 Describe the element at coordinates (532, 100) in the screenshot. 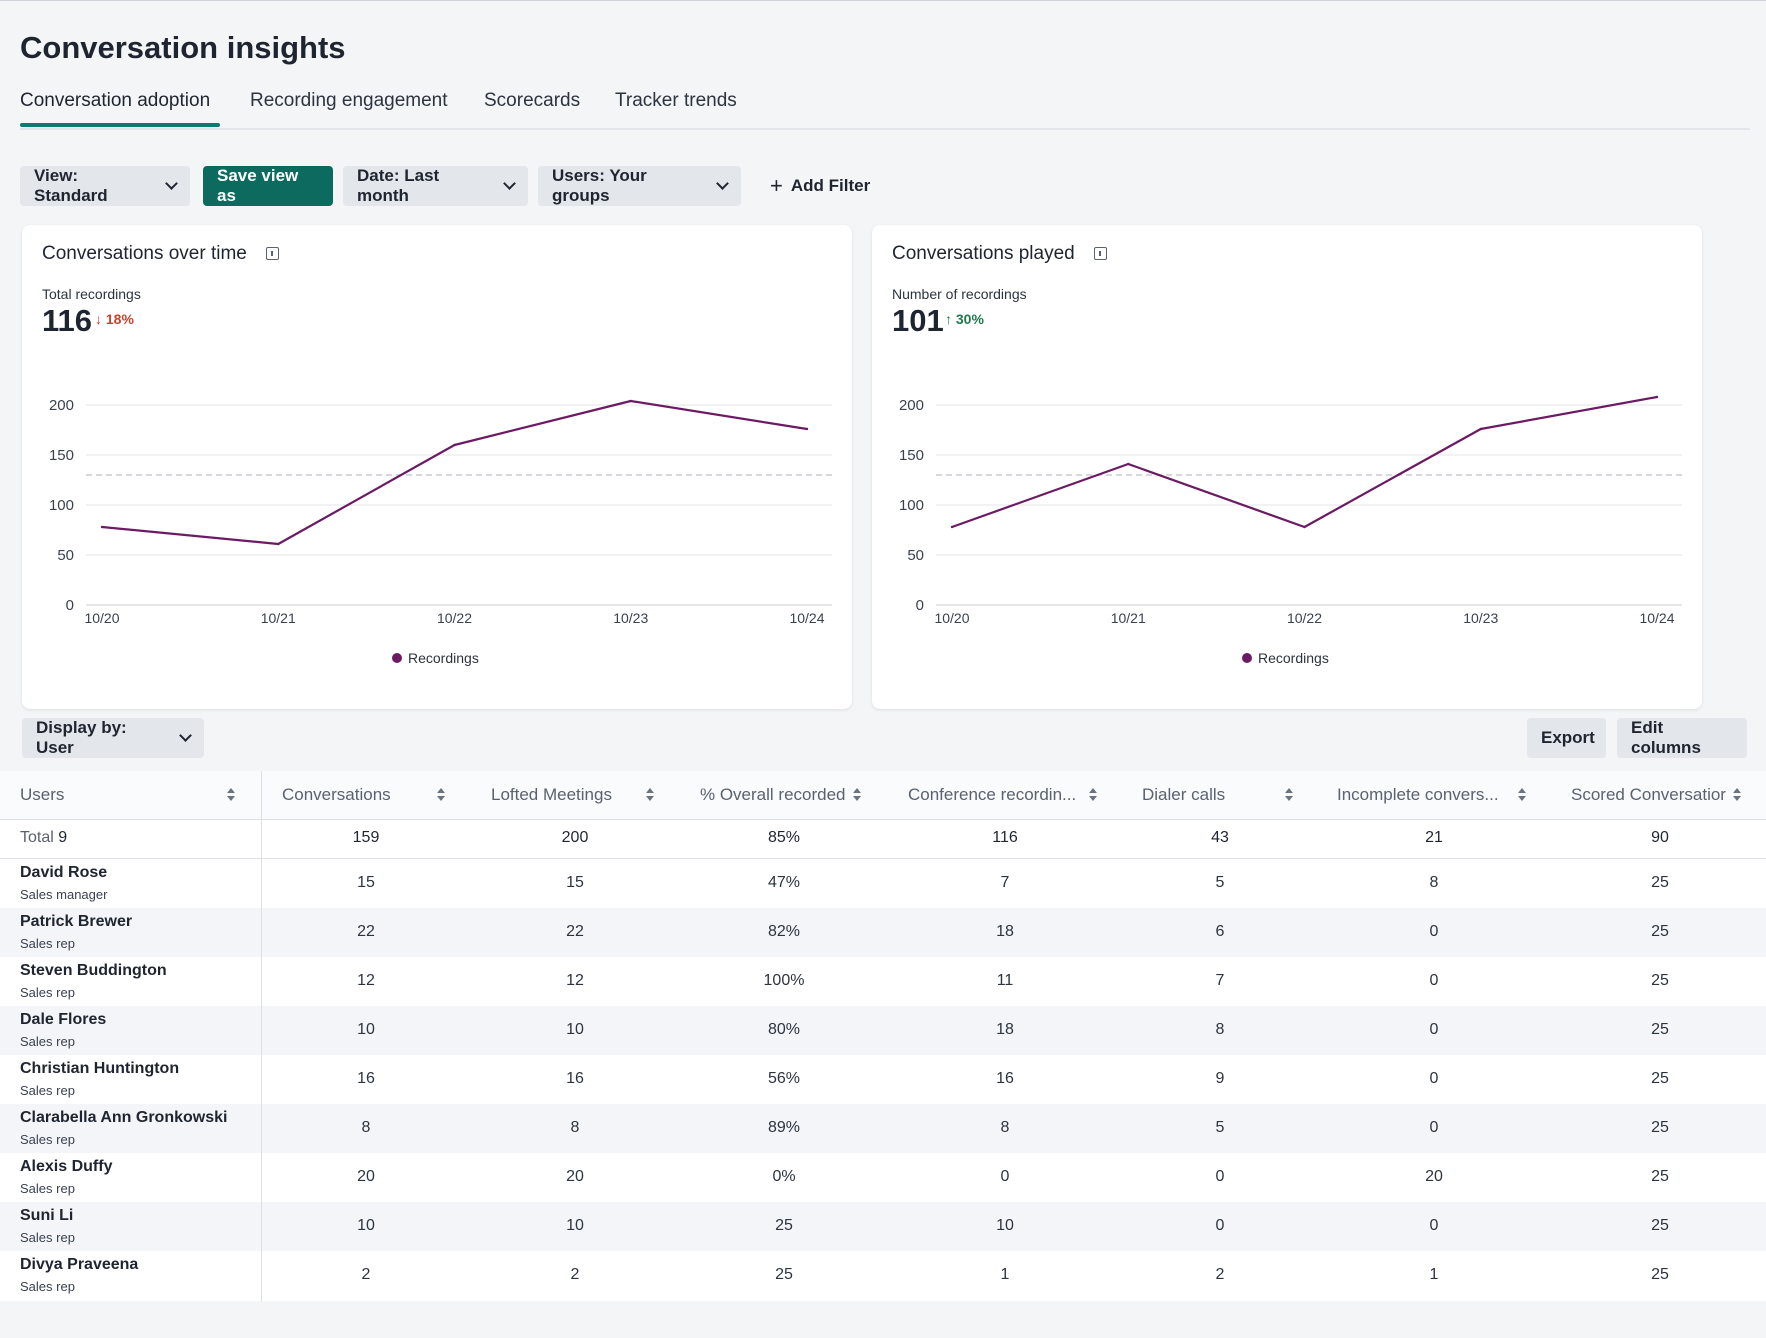

I see `tab-scorecards: Scorecards` at that location.